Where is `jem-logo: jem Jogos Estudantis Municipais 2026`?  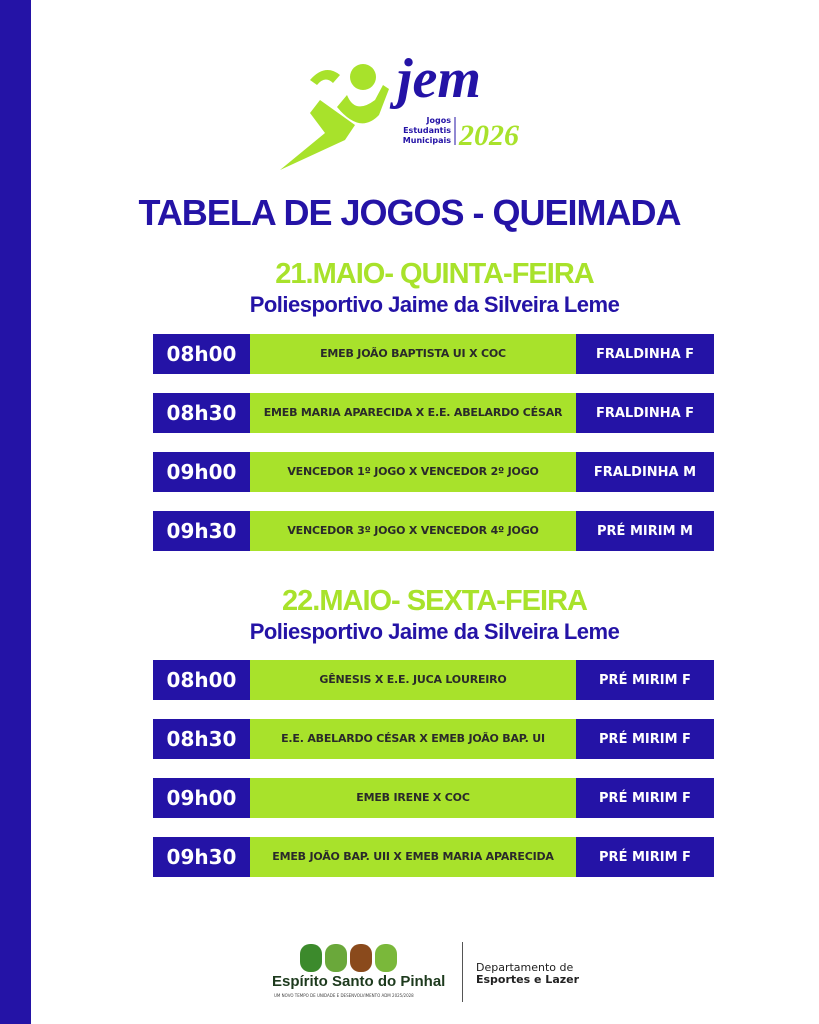
jem-logo: jem Jogos Estudantis Municipais 2026 is located at coordinates (399, 109).